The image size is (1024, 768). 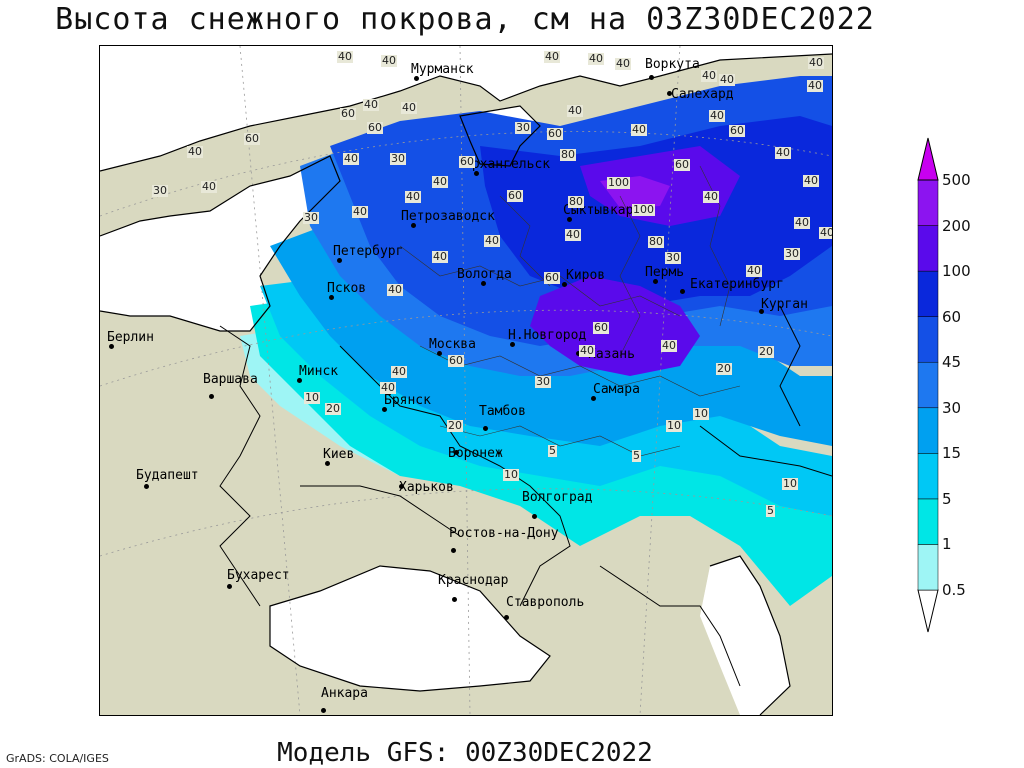 What do you see at coordinates (952, 362) in the screenshot?
I see `legend-level-label: 45` at bounding box center [952, 362].